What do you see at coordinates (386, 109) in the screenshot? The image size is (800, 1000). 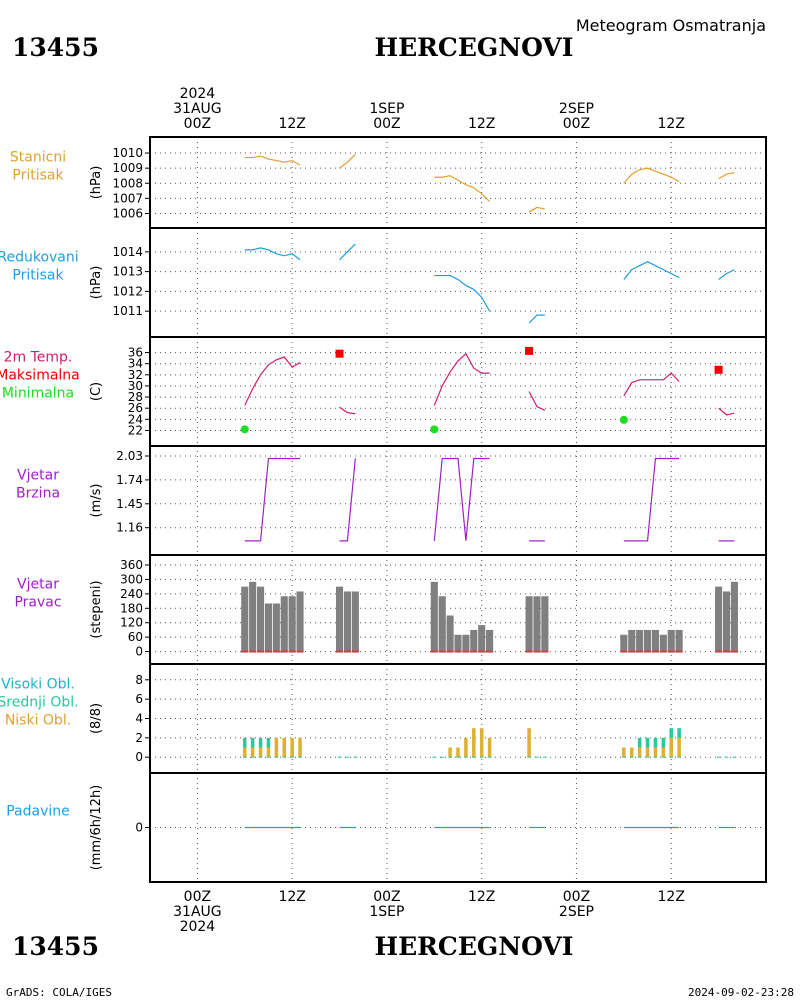 I see `top-axis-label: 1SEP` at bounding box center [386, 109].